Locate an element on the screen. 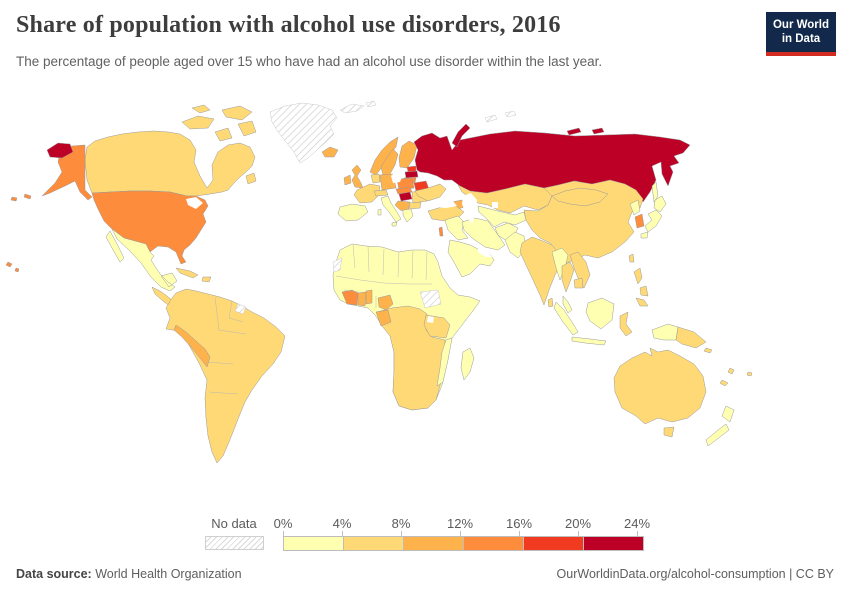  country-sri-lanka is located at coordinates (550, 302).